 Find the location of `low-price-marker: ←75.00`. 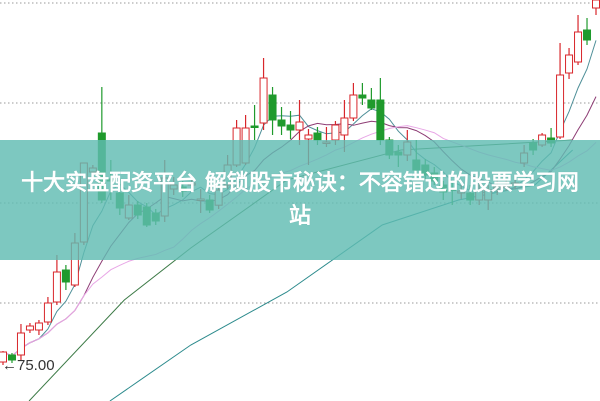

low-price-marker: ←75.00 is located at coordinates (28, 365).